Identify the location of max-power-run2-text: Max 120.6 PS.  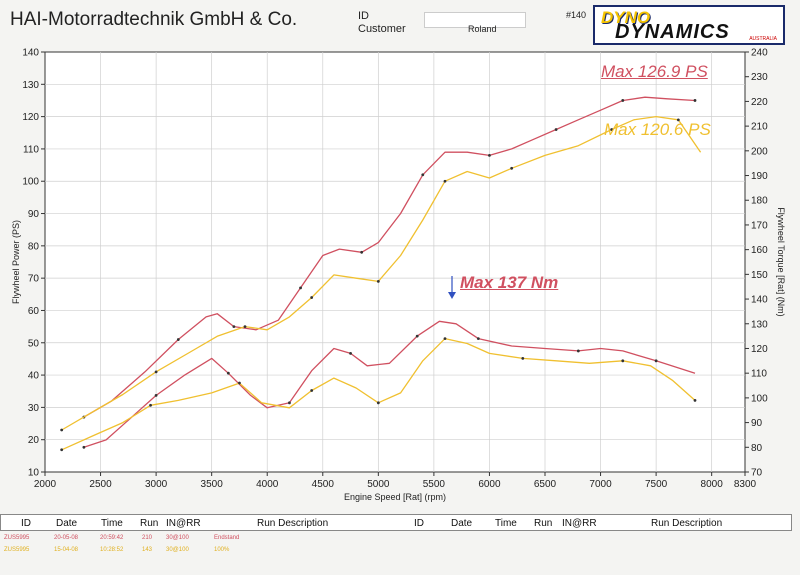
(657, 129).